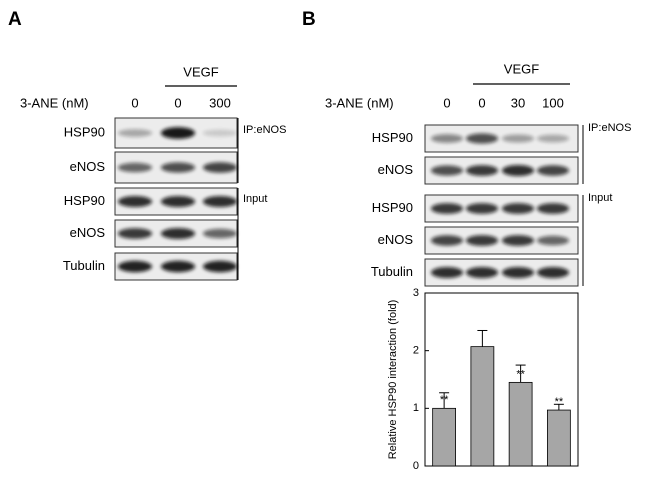 The width and height of the screenshot is (650, 482). Describe the element at coordinates (416, 293) in the screenshot. I see `y-tick-label: 3` at that location.